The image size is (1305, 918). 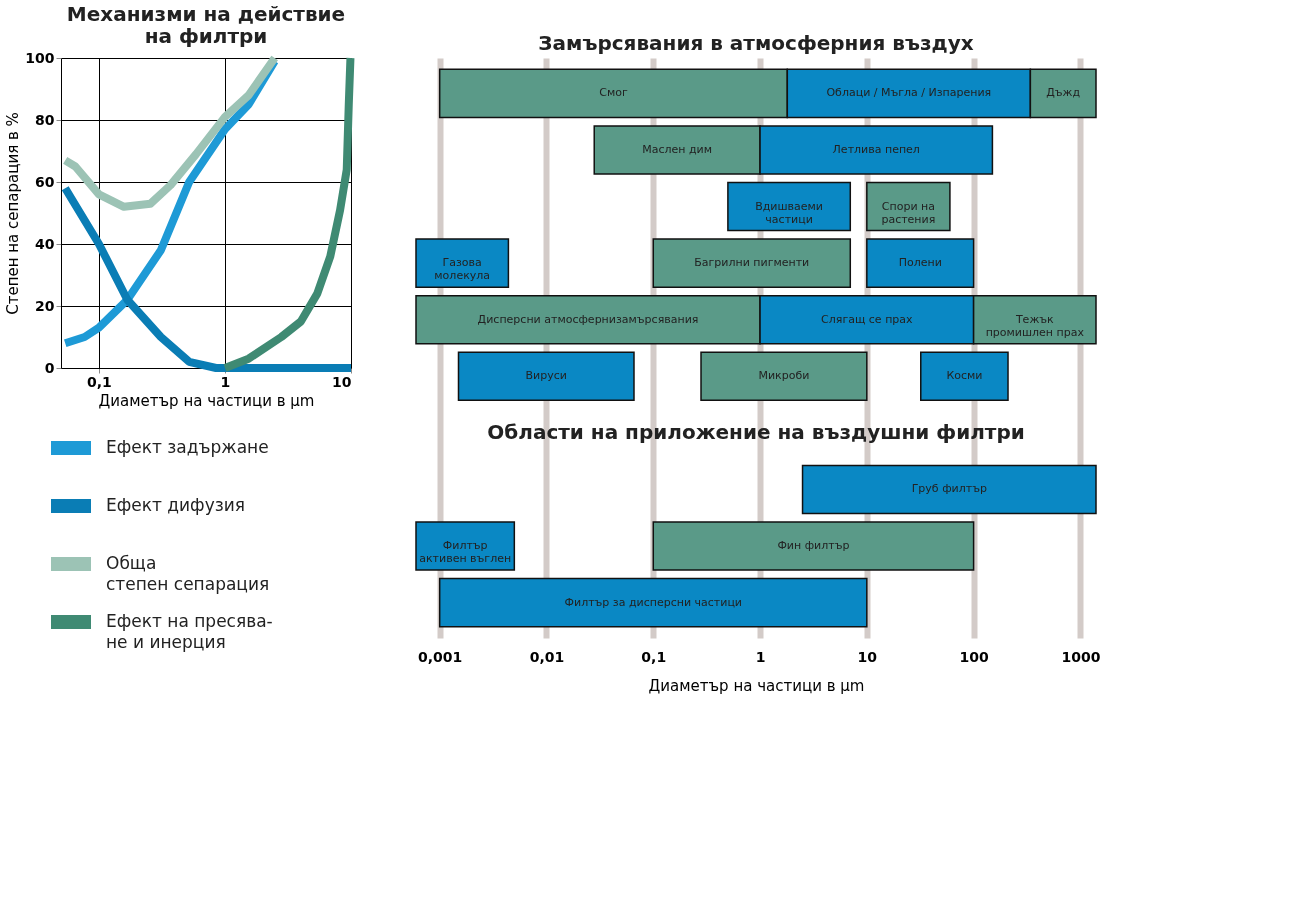 I want to click on x-tick-label: 0,001, so click(x=440, y=656).